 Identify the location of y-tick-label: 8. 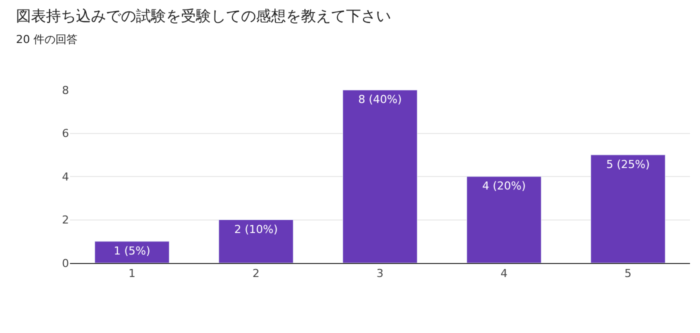
(65, 90).